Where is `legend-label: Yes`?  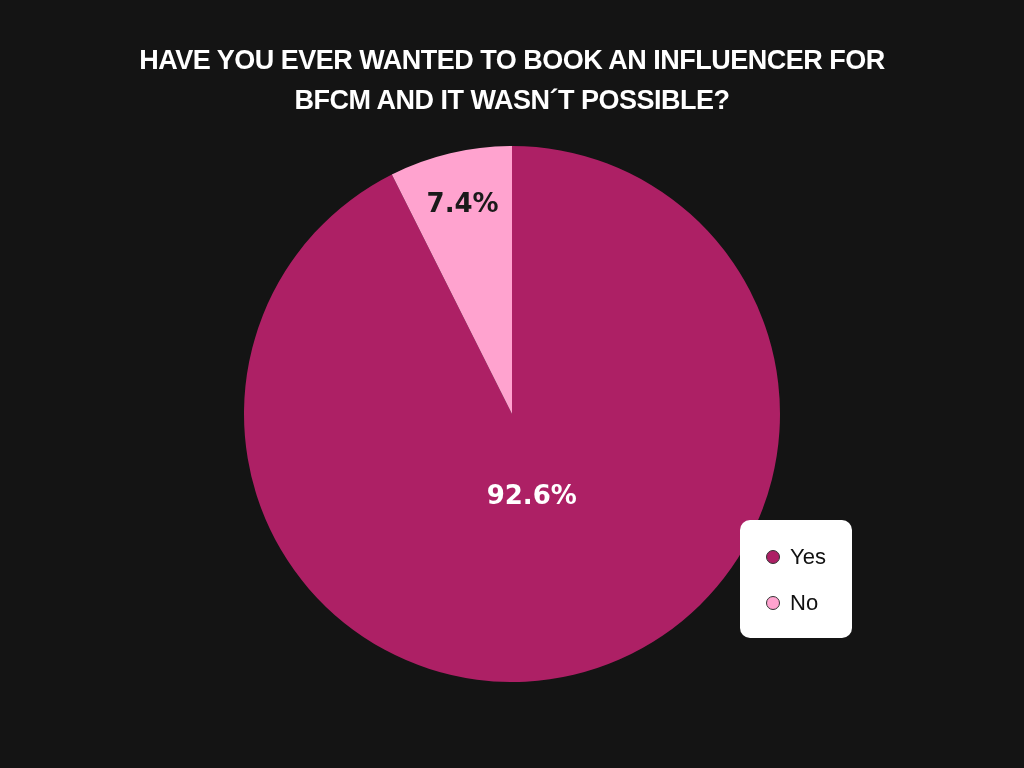 legend-label: Yes is located at coordinates (808, 557).